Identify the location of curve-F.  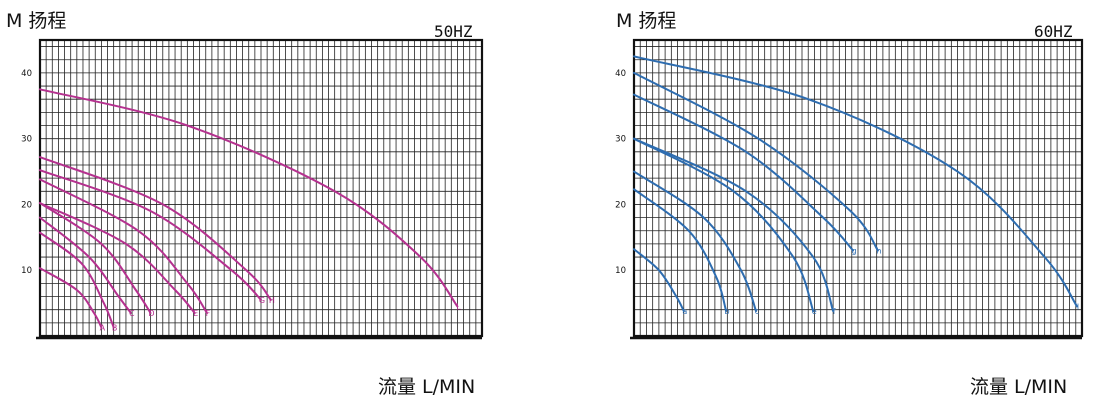
(123, 246).